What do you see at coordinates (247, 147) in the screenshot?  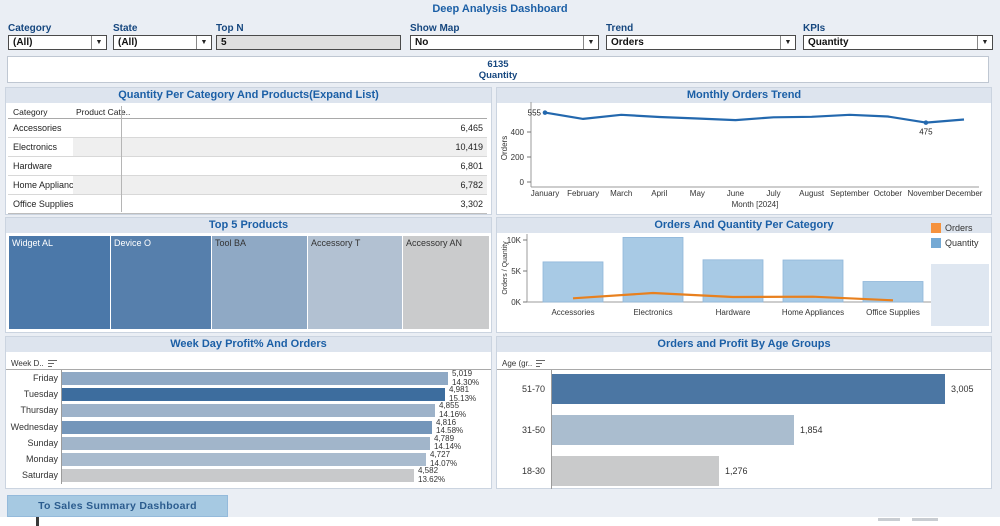 I see `table-row: Electronics 10,419` at bounding box center [247, 147].